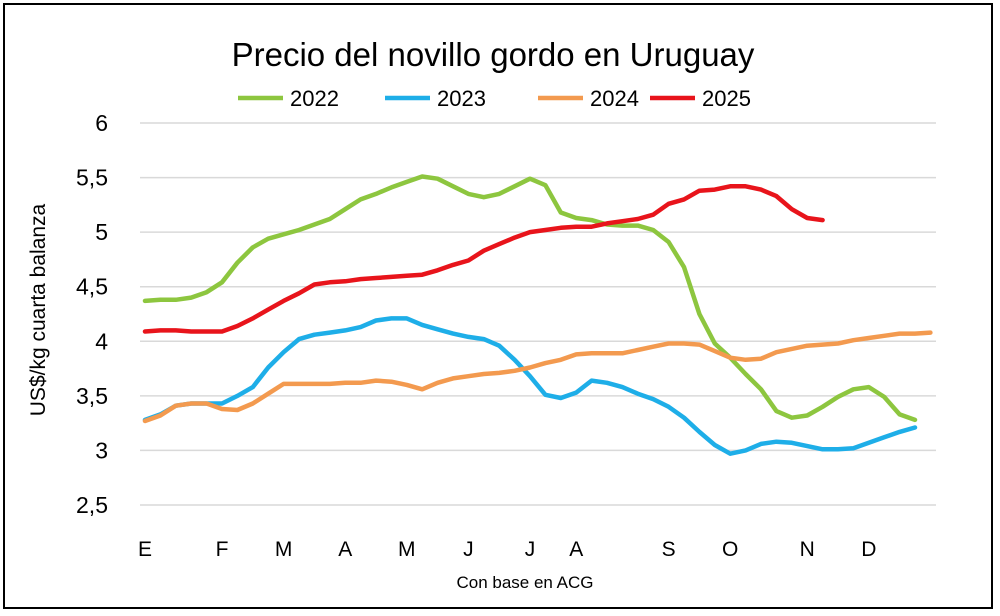 The width and height of the screenshot is (1000, 616). What do you see at coordinates (730, 549) in the screenshot?
I see `x-tick-label: O` at bounding box center [730, 549].